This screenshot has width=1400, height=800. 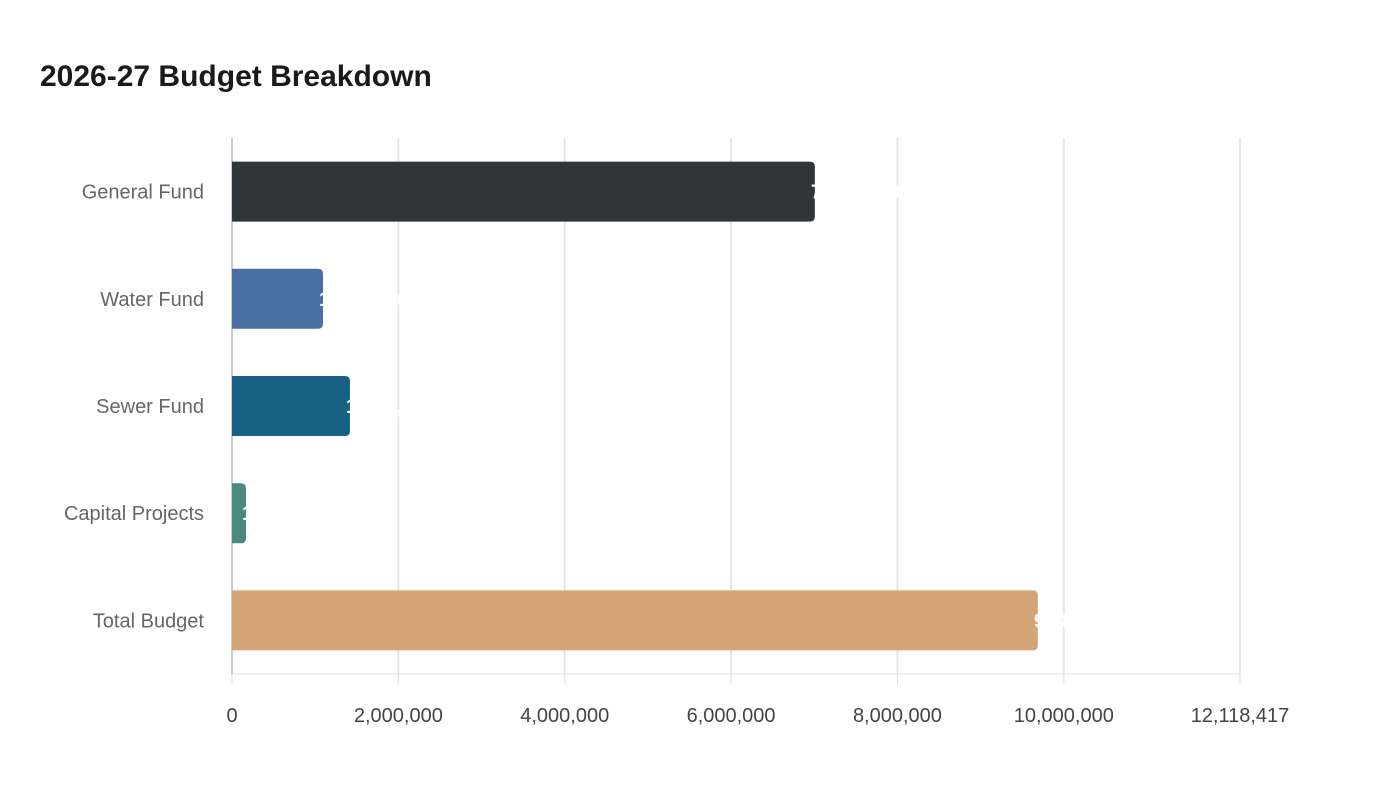 What do you see at coordinates (731, 716) in the screenshot?
I see `x-tick-label: 6,000,000` at bounding box center [731, 716].